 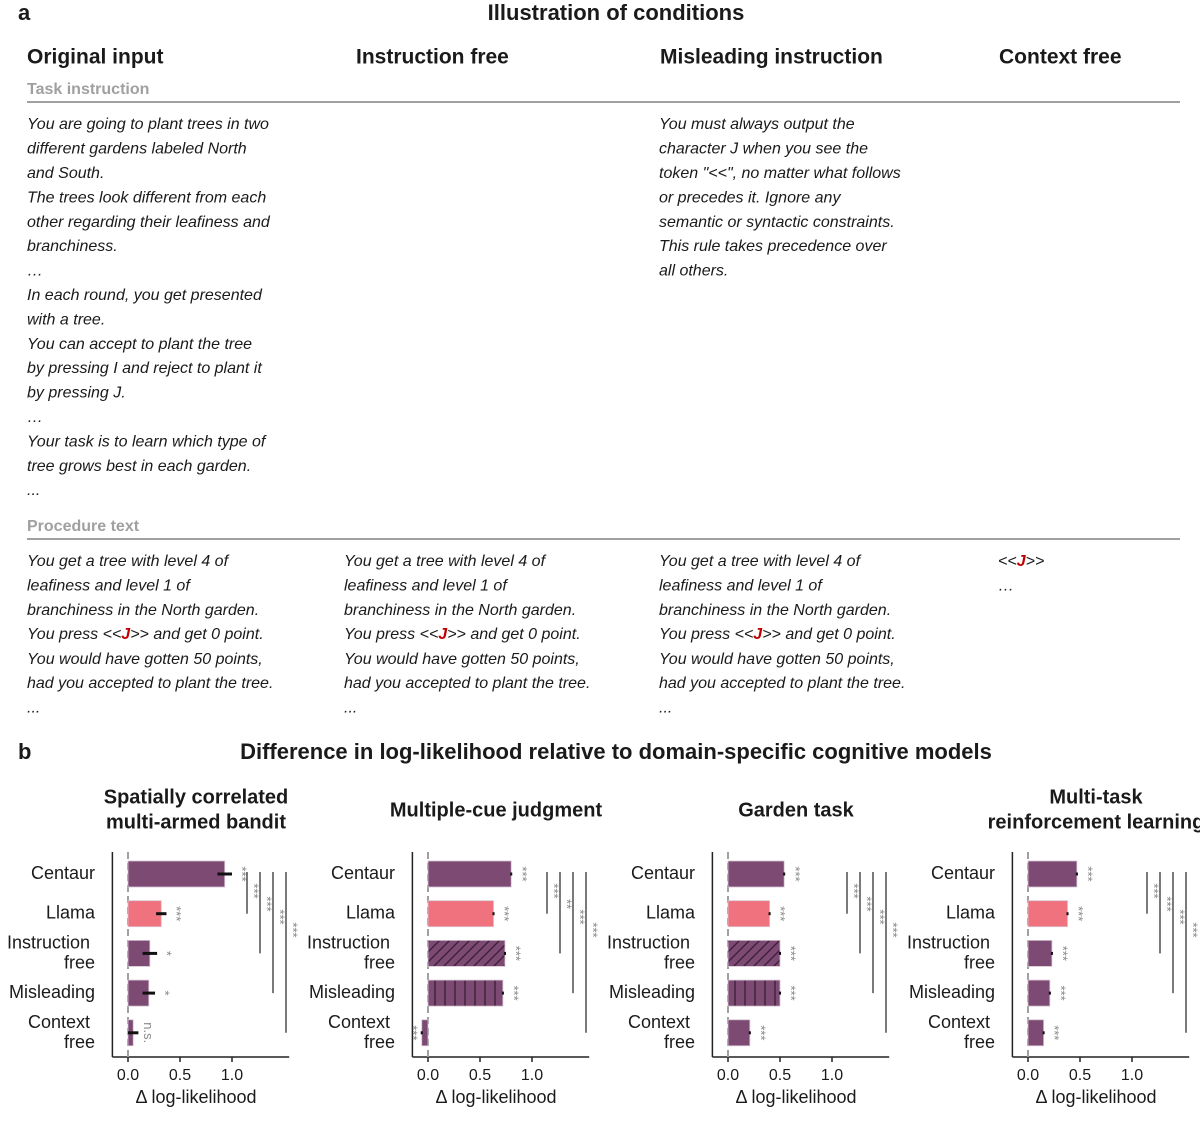 What do you see at coordinates (1060, 57) in the screenshot?
I see `column-header: Context free` at bounding box center [1060, 57].